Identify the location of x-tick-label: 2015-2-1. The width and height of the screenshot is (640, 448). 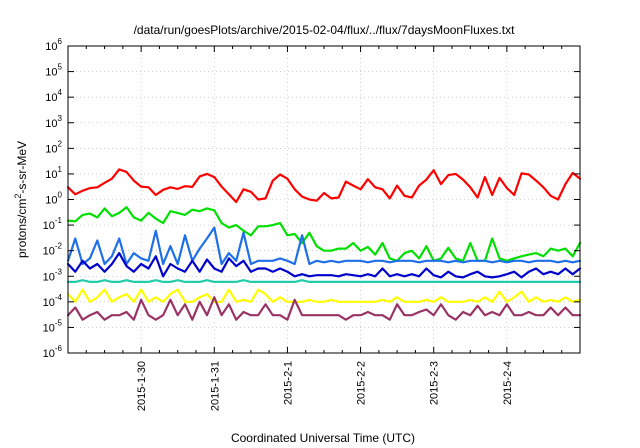
(288, 383).